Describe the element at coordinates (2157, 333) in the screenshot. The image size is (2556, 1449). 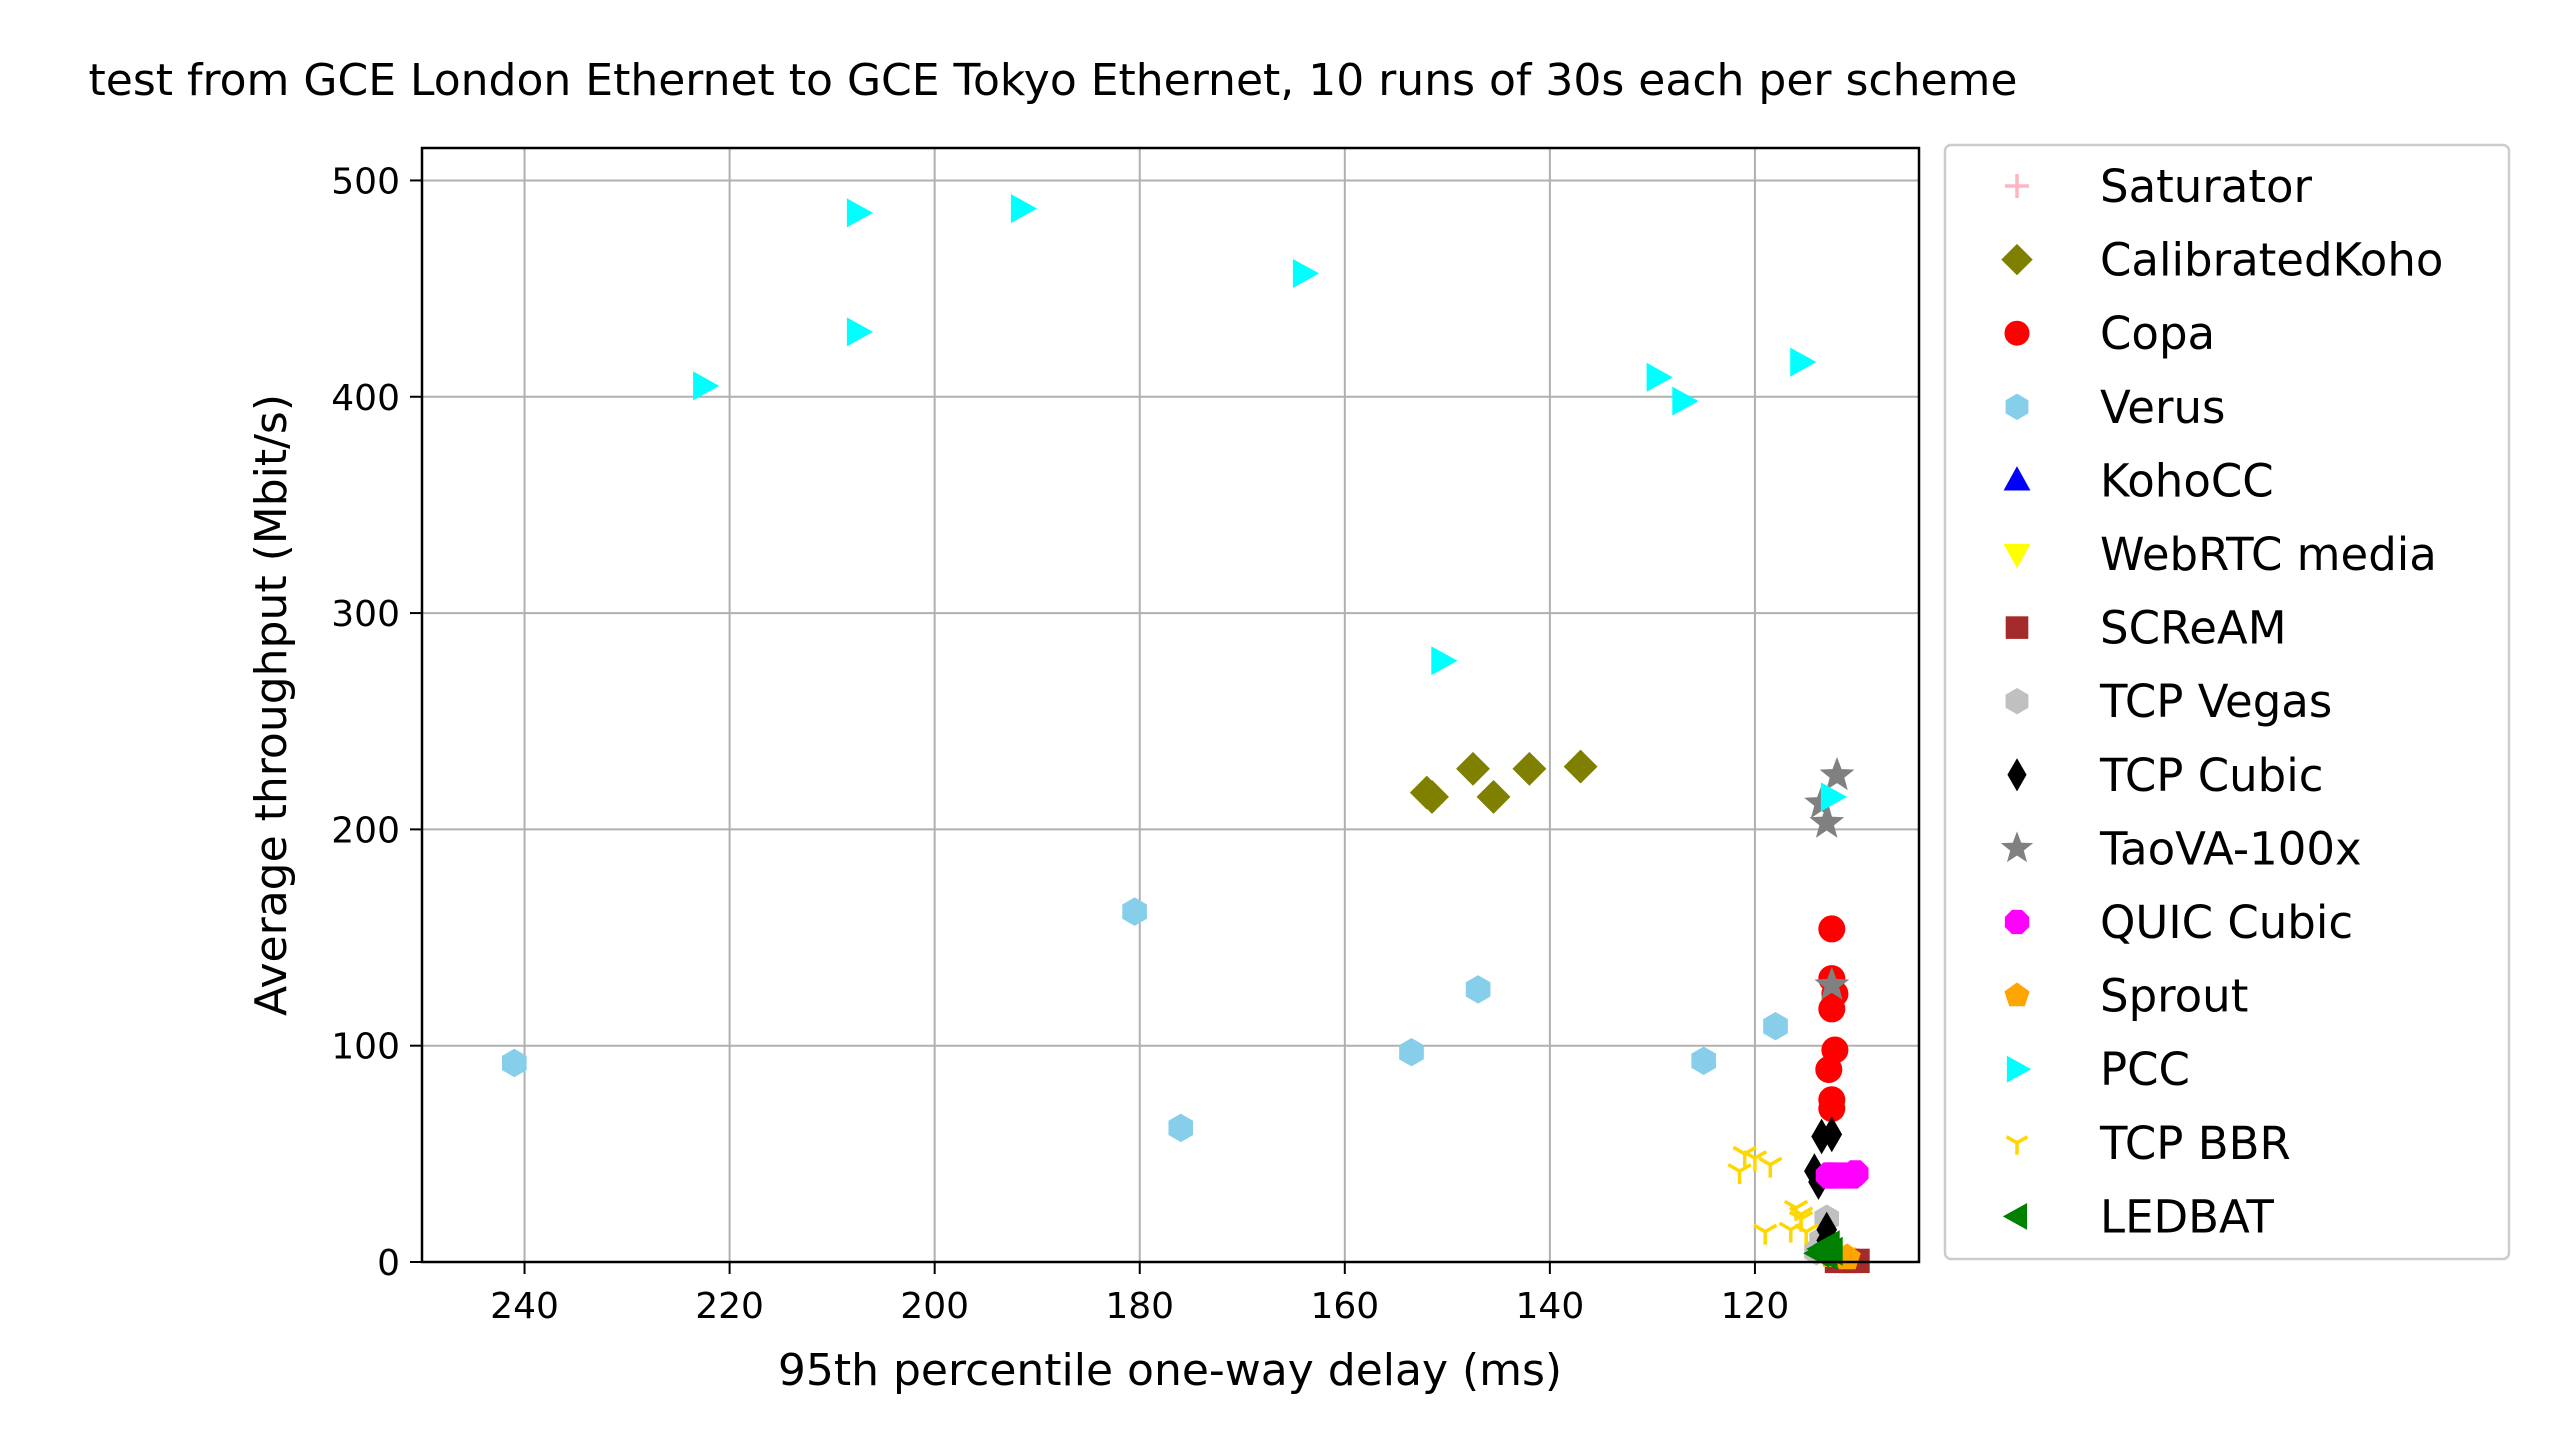
I see `legend-label: Copa` at that location.